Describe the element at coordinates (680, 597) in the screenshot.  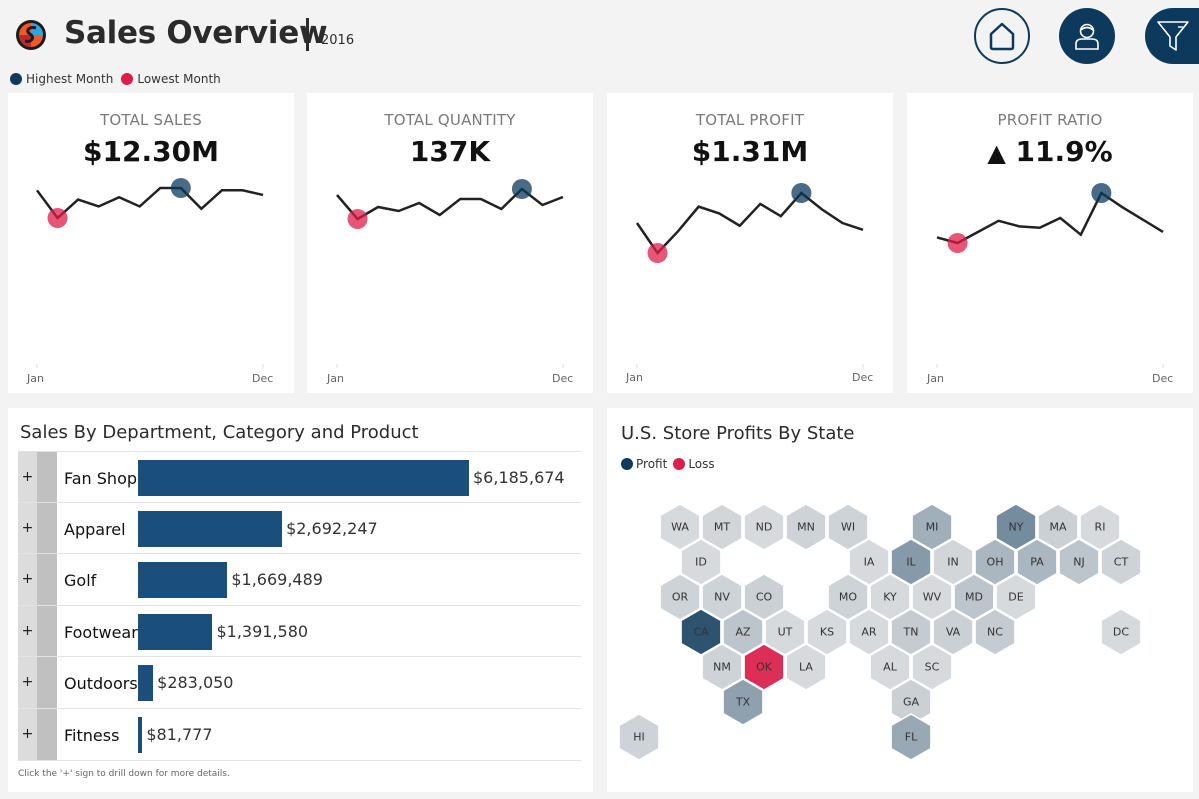
I see `state-hex-or` at that location.